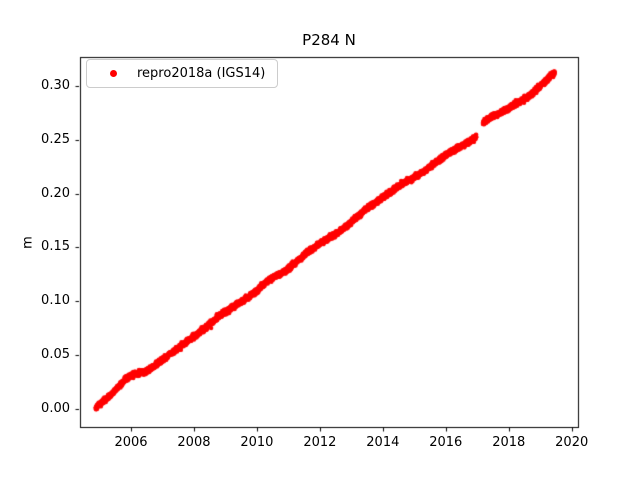  Describe the element at coordinates (329, 40) in the screenshot. I see `chart-title: P284 N` at that location.